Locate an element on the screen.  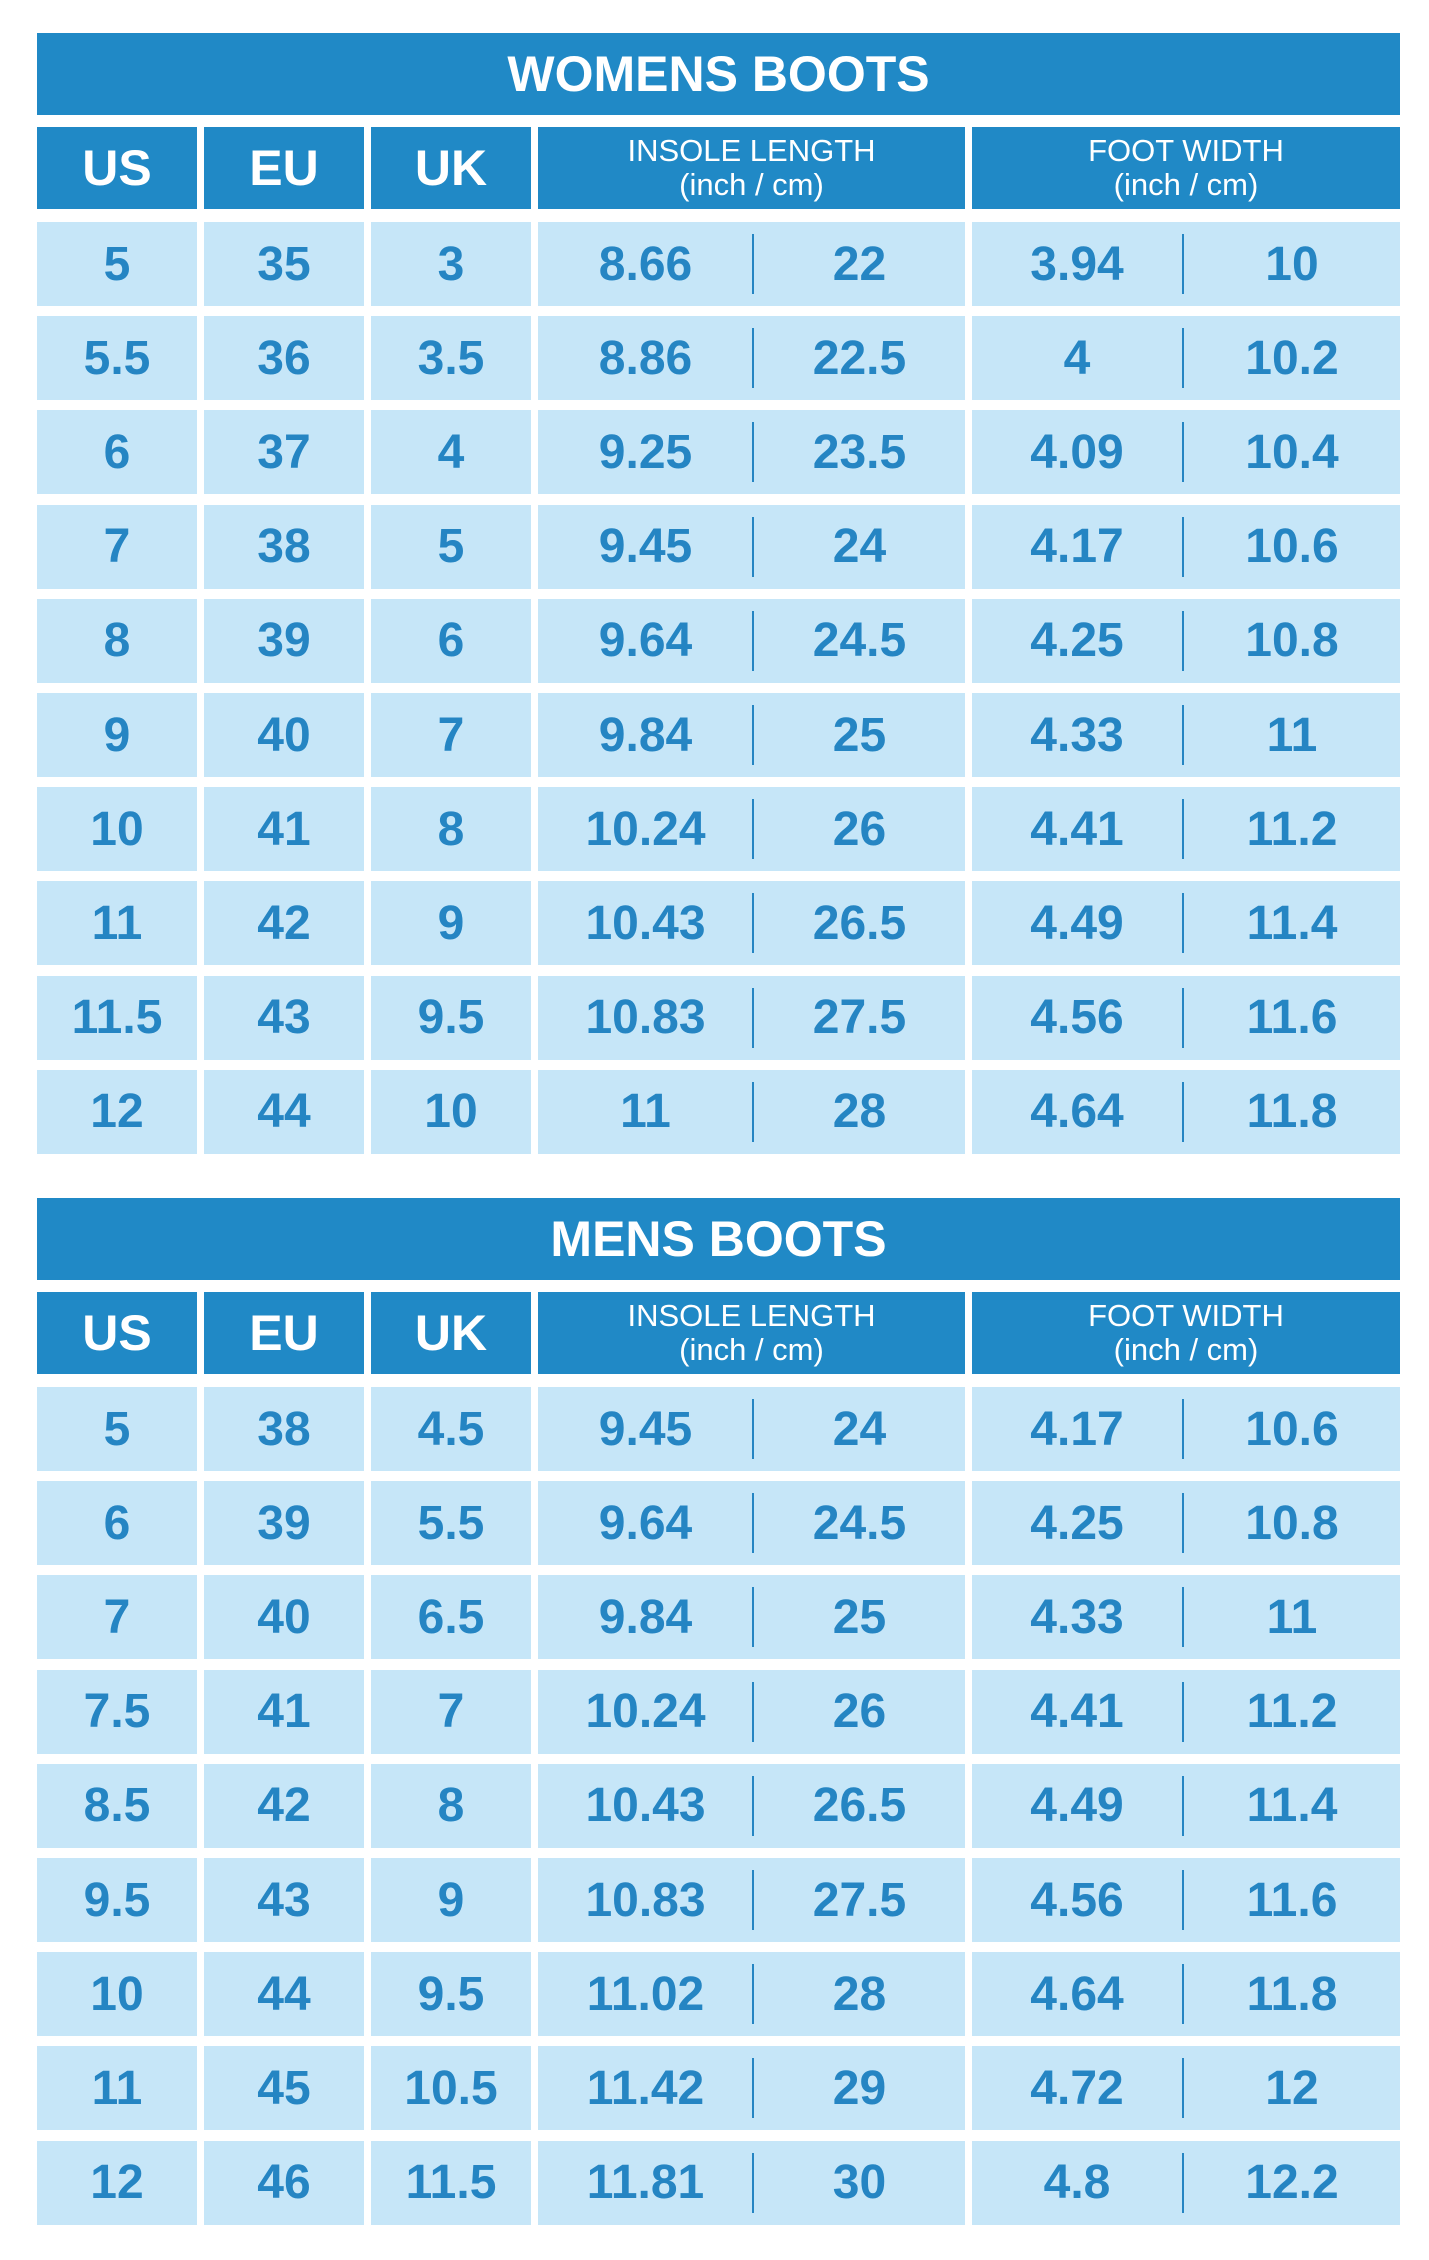
cell-width-cm: 11.2 is located at coordinates (1292, 829).